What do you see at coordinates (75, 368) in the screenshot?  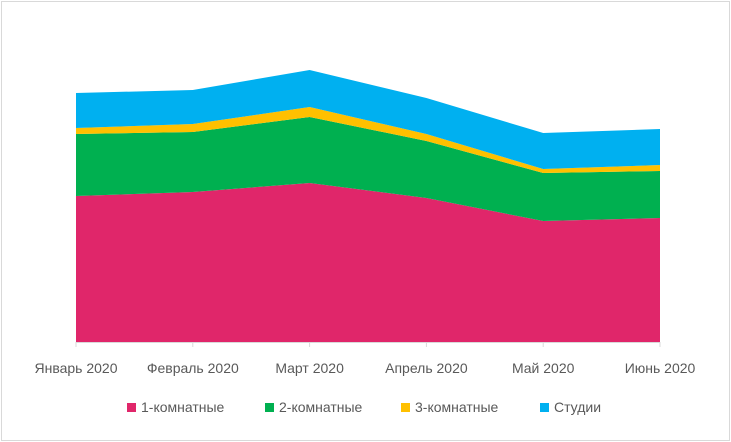 I see `x-tick-label: Январь 2020` at bounding box center [75, 368].